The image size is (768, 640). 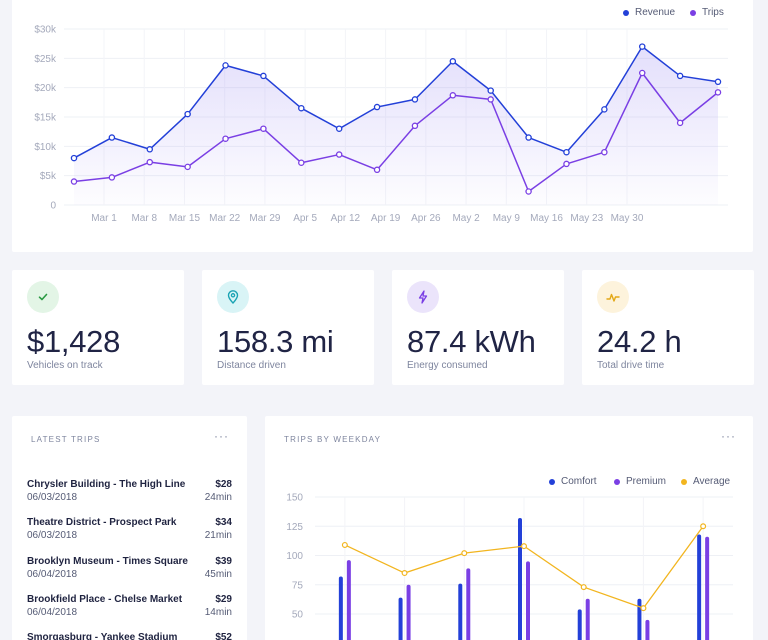 I want to click on legend-trips: Trips, so click(x=707, y=12).